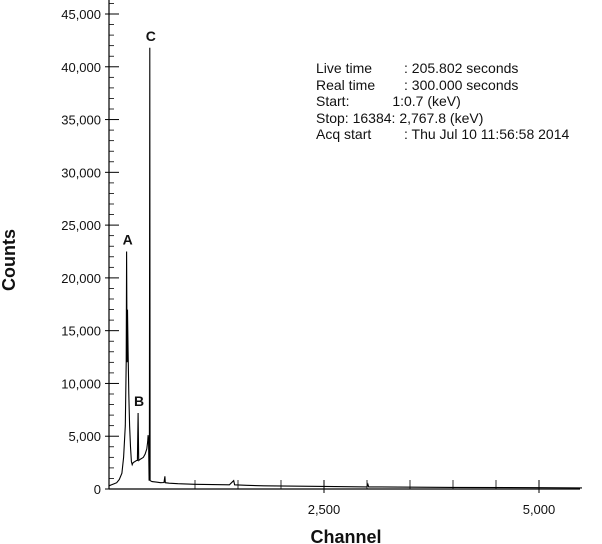 The height and width of the screenshot is (544, 602). What do you see at coordinates (344, 68) in the screenshot?
I see `live-time-label: Live time` at bounding box center [344, 68].